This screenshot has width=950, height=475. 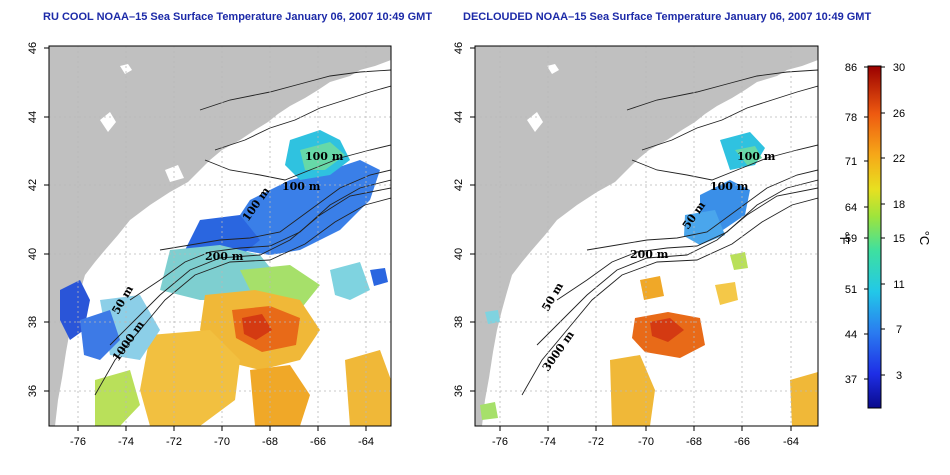 What do you see at coordinates (33, 48) in the screenshot?
I see `left-y-tick-label: 46` at bounding box center [33, 48].